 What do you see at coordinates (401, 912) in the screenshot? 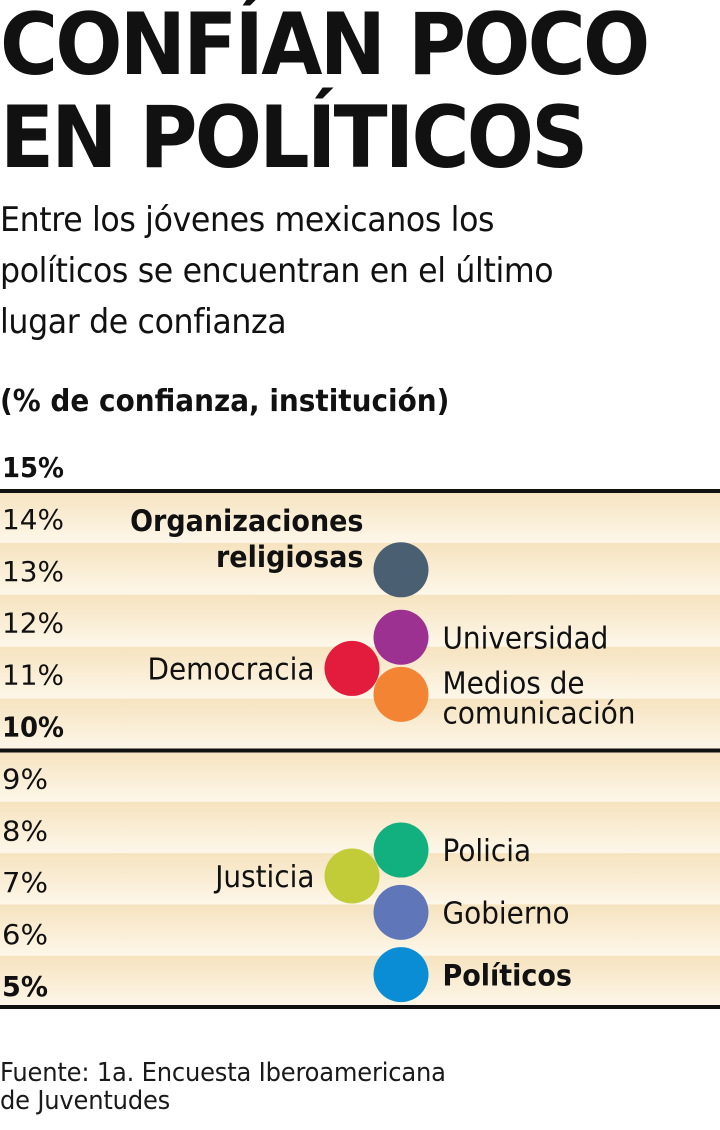
I see `bubble-gobierno` at bounding box center [401, 912].